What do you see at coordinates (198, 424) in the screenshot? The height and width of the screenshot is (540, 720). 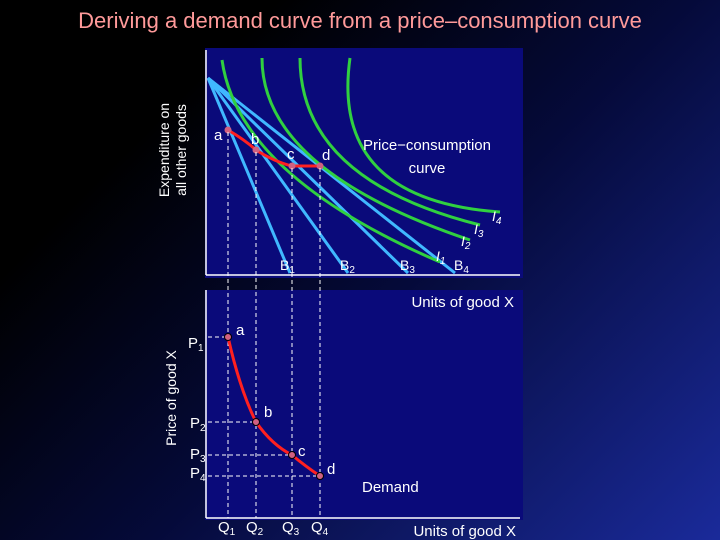 I see `price-label-2: P2` at bounding box center [198, 424].